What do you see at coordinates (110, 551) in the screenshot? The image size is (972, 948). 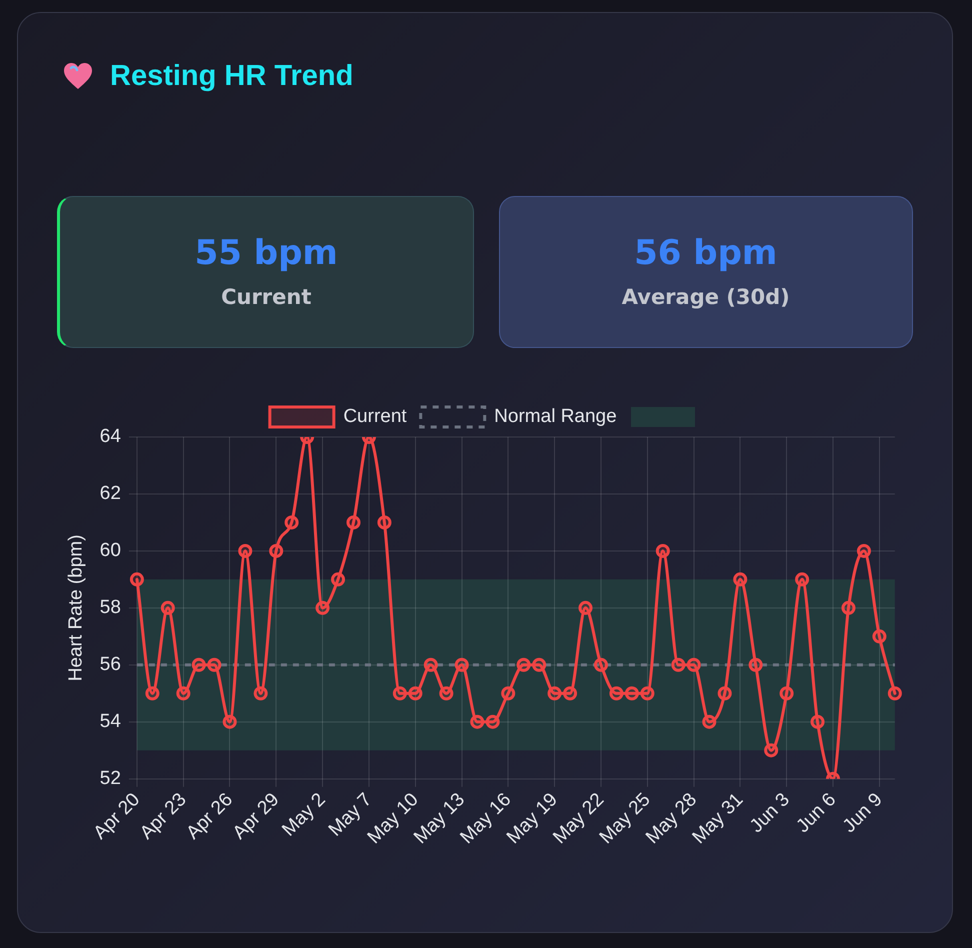 I see `y-tick-label: 60` at bounding box center [110, 551].